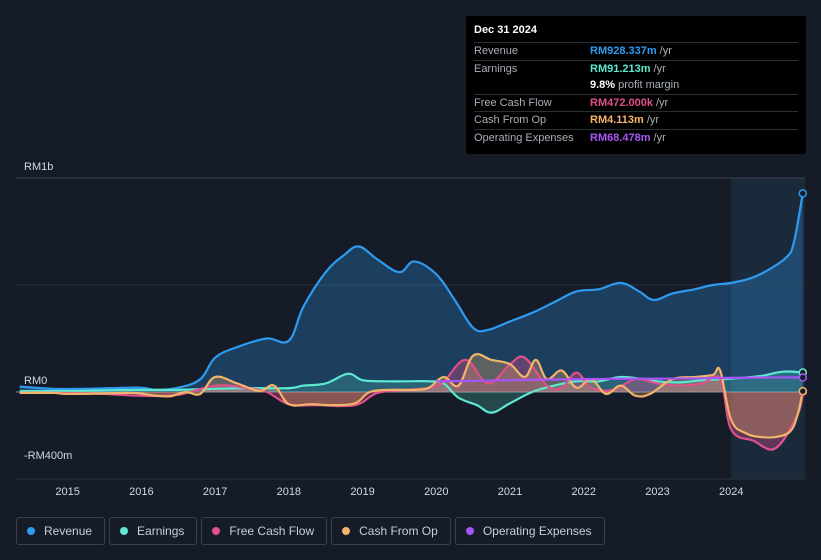 The height and width of the screenshot is (560, 821). What do you see at coordinates (524, 137) in the screenshot?
I see `tooltip-label: Operating Expenses` at bounding box center [524, 137].